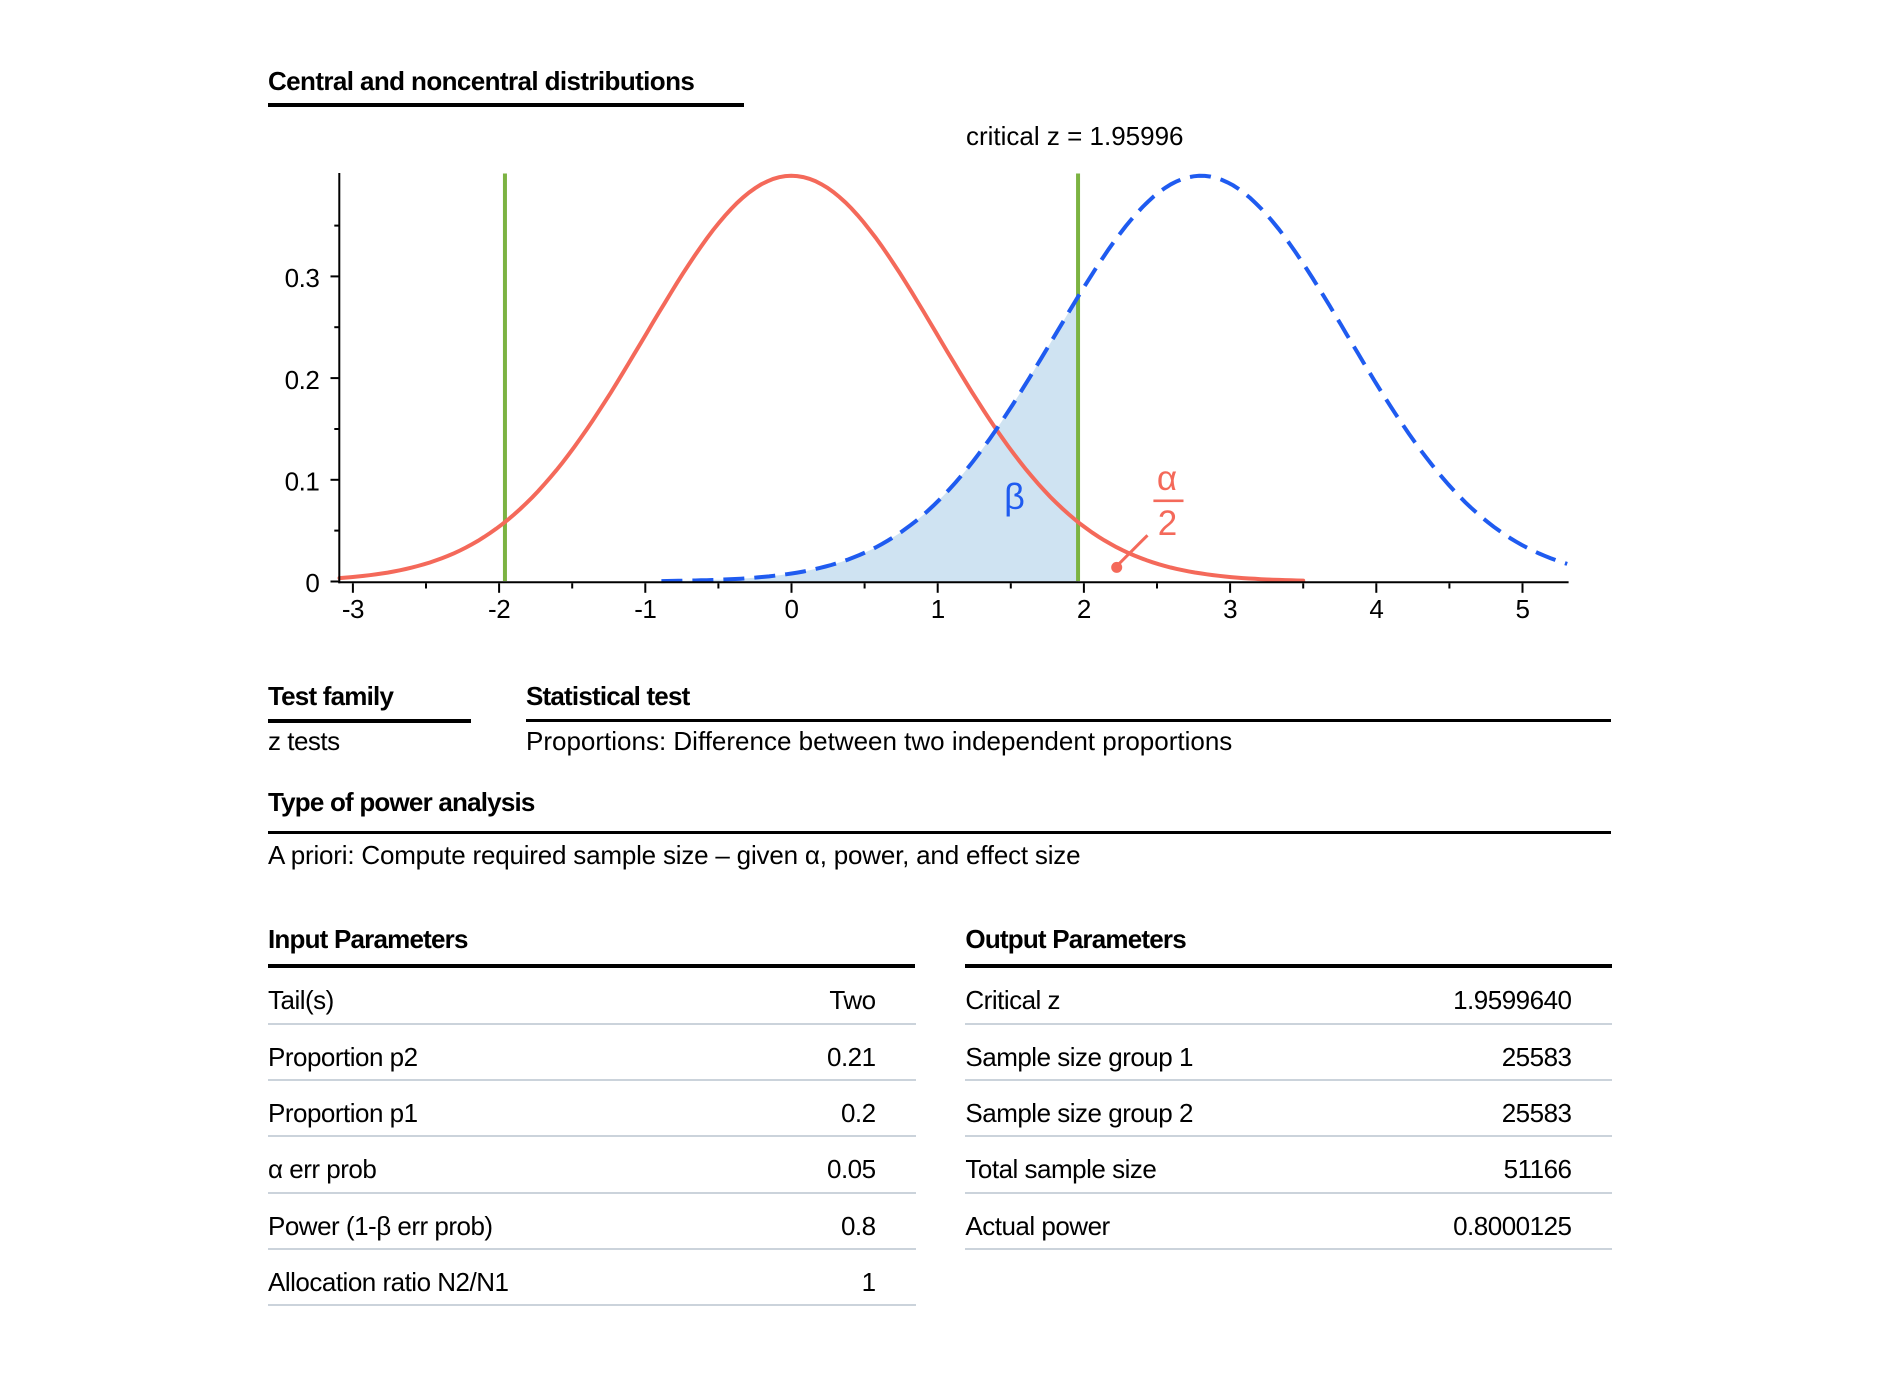 Image resolution: width=1880 pixels, height=1374 pixels. I want to click on svg-text: 3, so click(1230, 609).